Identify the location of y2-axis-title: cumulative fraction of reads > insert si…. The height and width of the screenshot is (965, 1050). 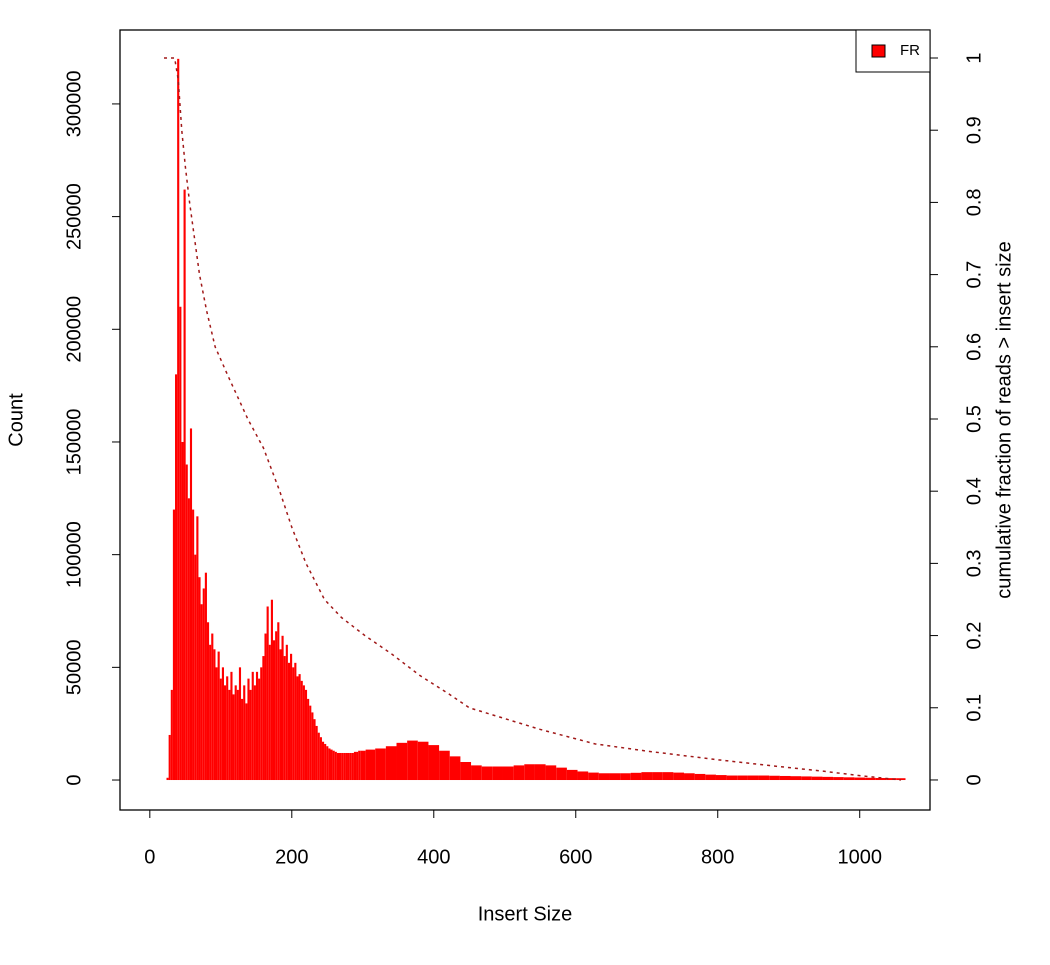
(1004, 419).